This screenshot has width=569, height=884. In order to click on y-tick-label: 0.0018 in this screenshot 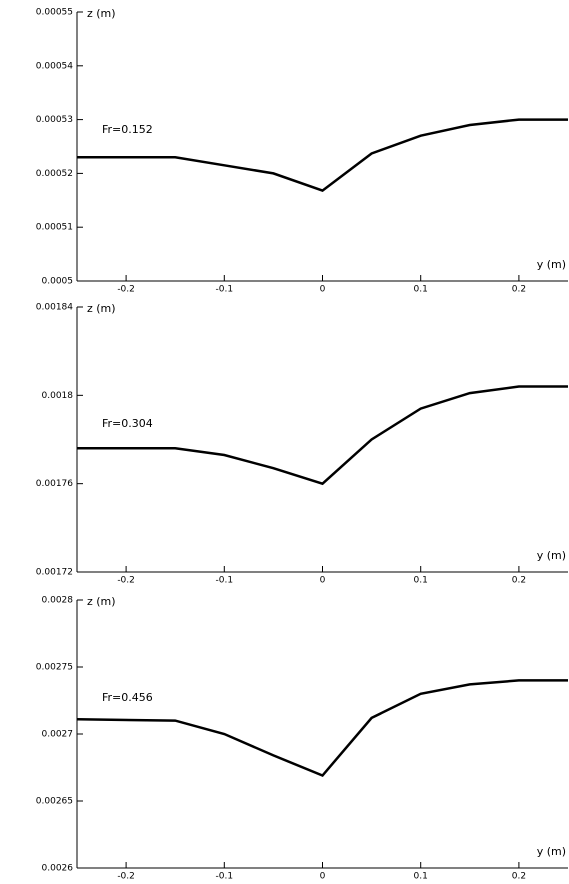, I will do `click(58, 396)`.